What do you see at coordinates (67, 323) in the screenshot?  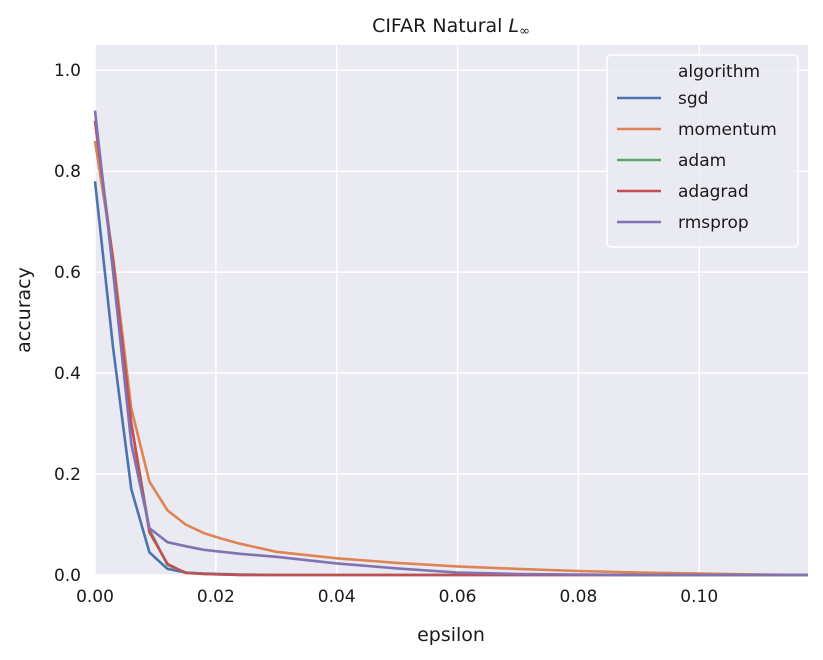 I see `y-axis-ticks: 0.0 0.2 0.4 0.6 0.8 1.0` at bounding box center [67, 323].